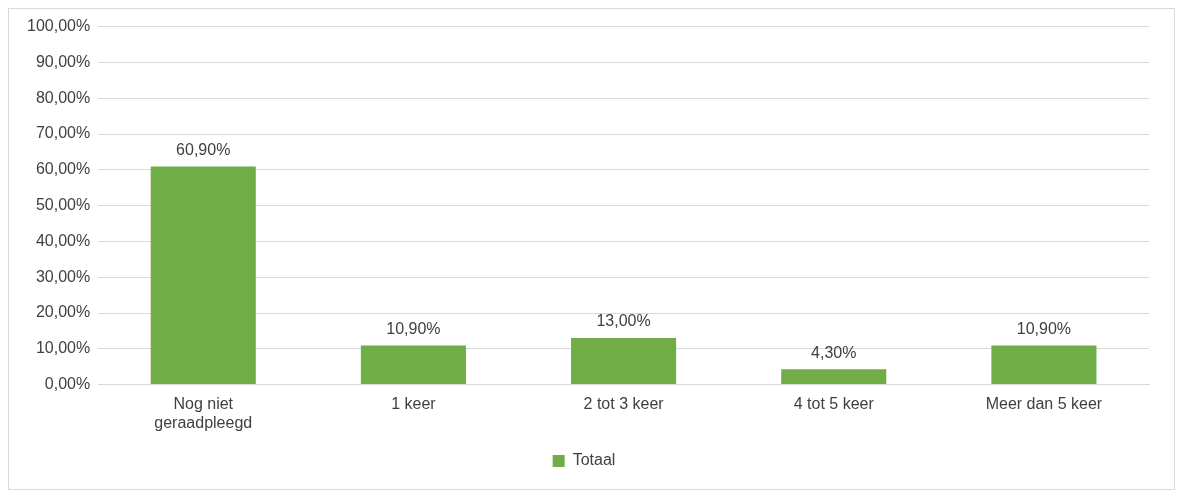 This screenshot has width=1183, height=498. I want to click on y-tick-label: 30,00%, so click(63, 276).